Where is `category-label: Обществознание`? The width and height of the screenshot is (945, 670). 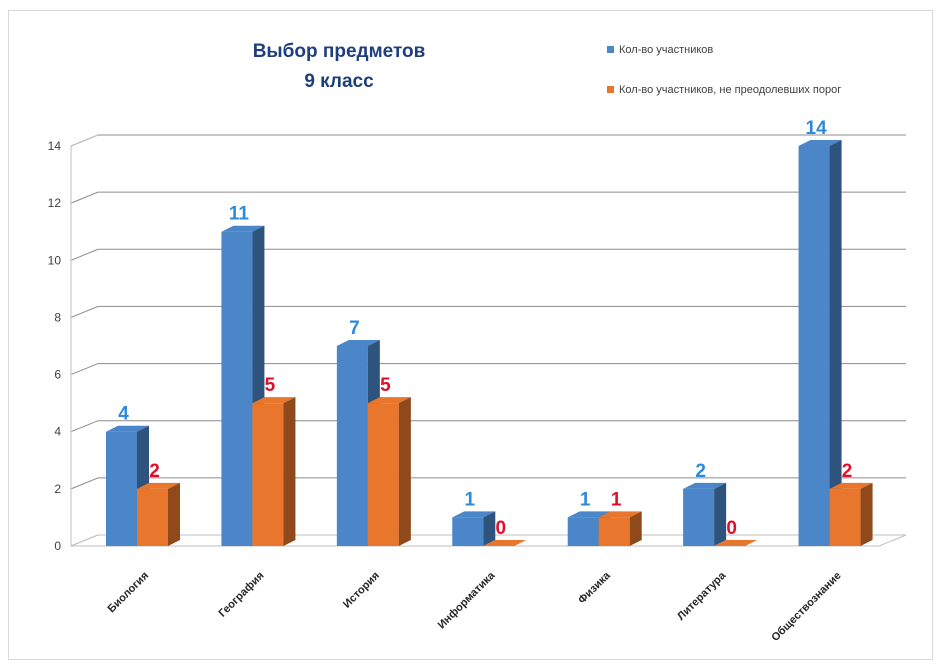 category-label: Обществознание is located at coordinates (806, 607).